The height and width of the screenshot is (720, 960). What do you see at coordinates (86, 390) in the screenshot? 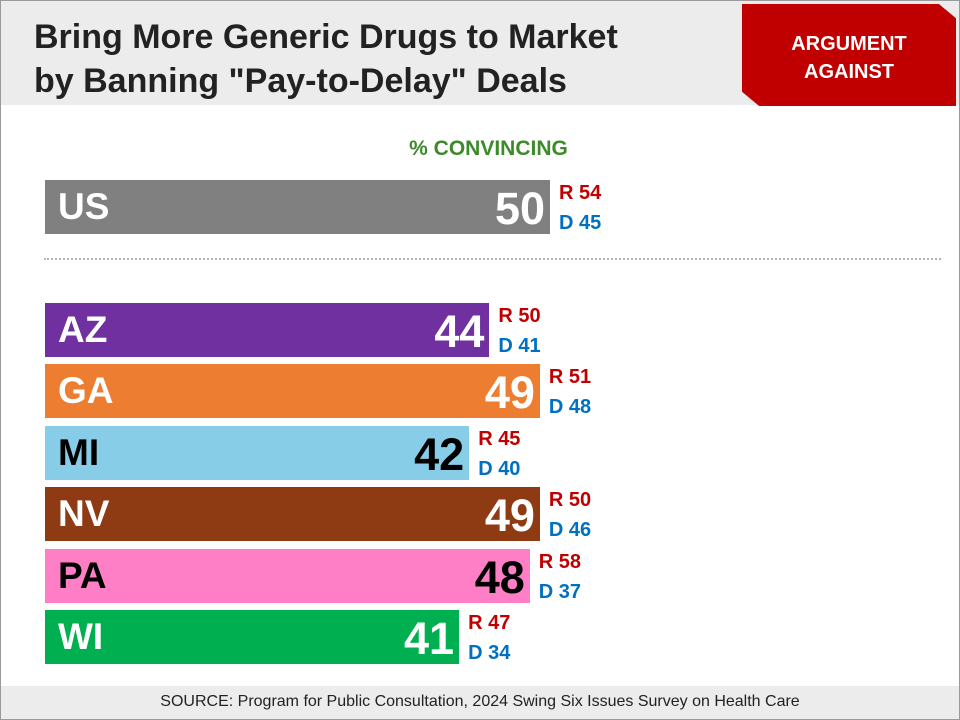
I see `bar-label-ga: GA` at bounding box center [86, 390].